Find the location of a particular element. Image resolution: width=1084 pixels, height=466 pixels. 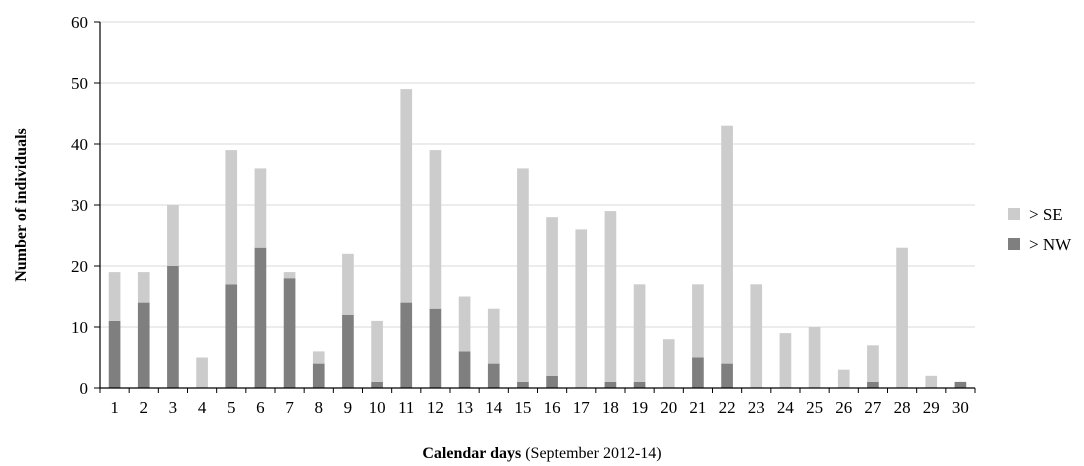

legend-swatch is located at coordinates (1014, 214).